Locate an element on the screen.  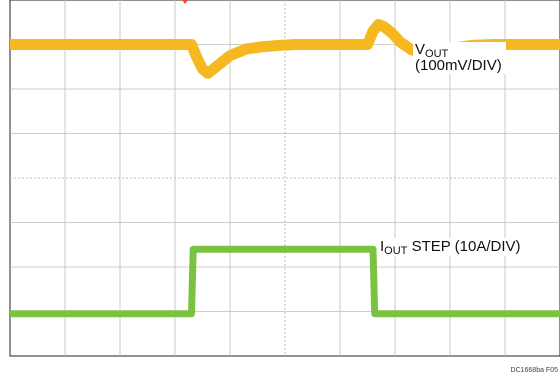
series-label-iout: IOUT STEP (10A/DIV) is located at coordinates (451, 247).